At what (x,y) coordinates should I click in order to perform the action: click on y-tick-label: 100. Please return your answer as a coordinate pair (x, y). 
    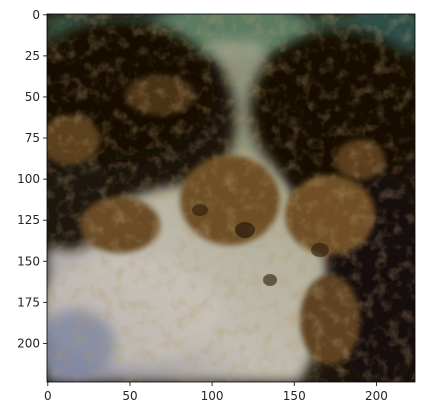
    Looking at the image, I should click on (28, 179).